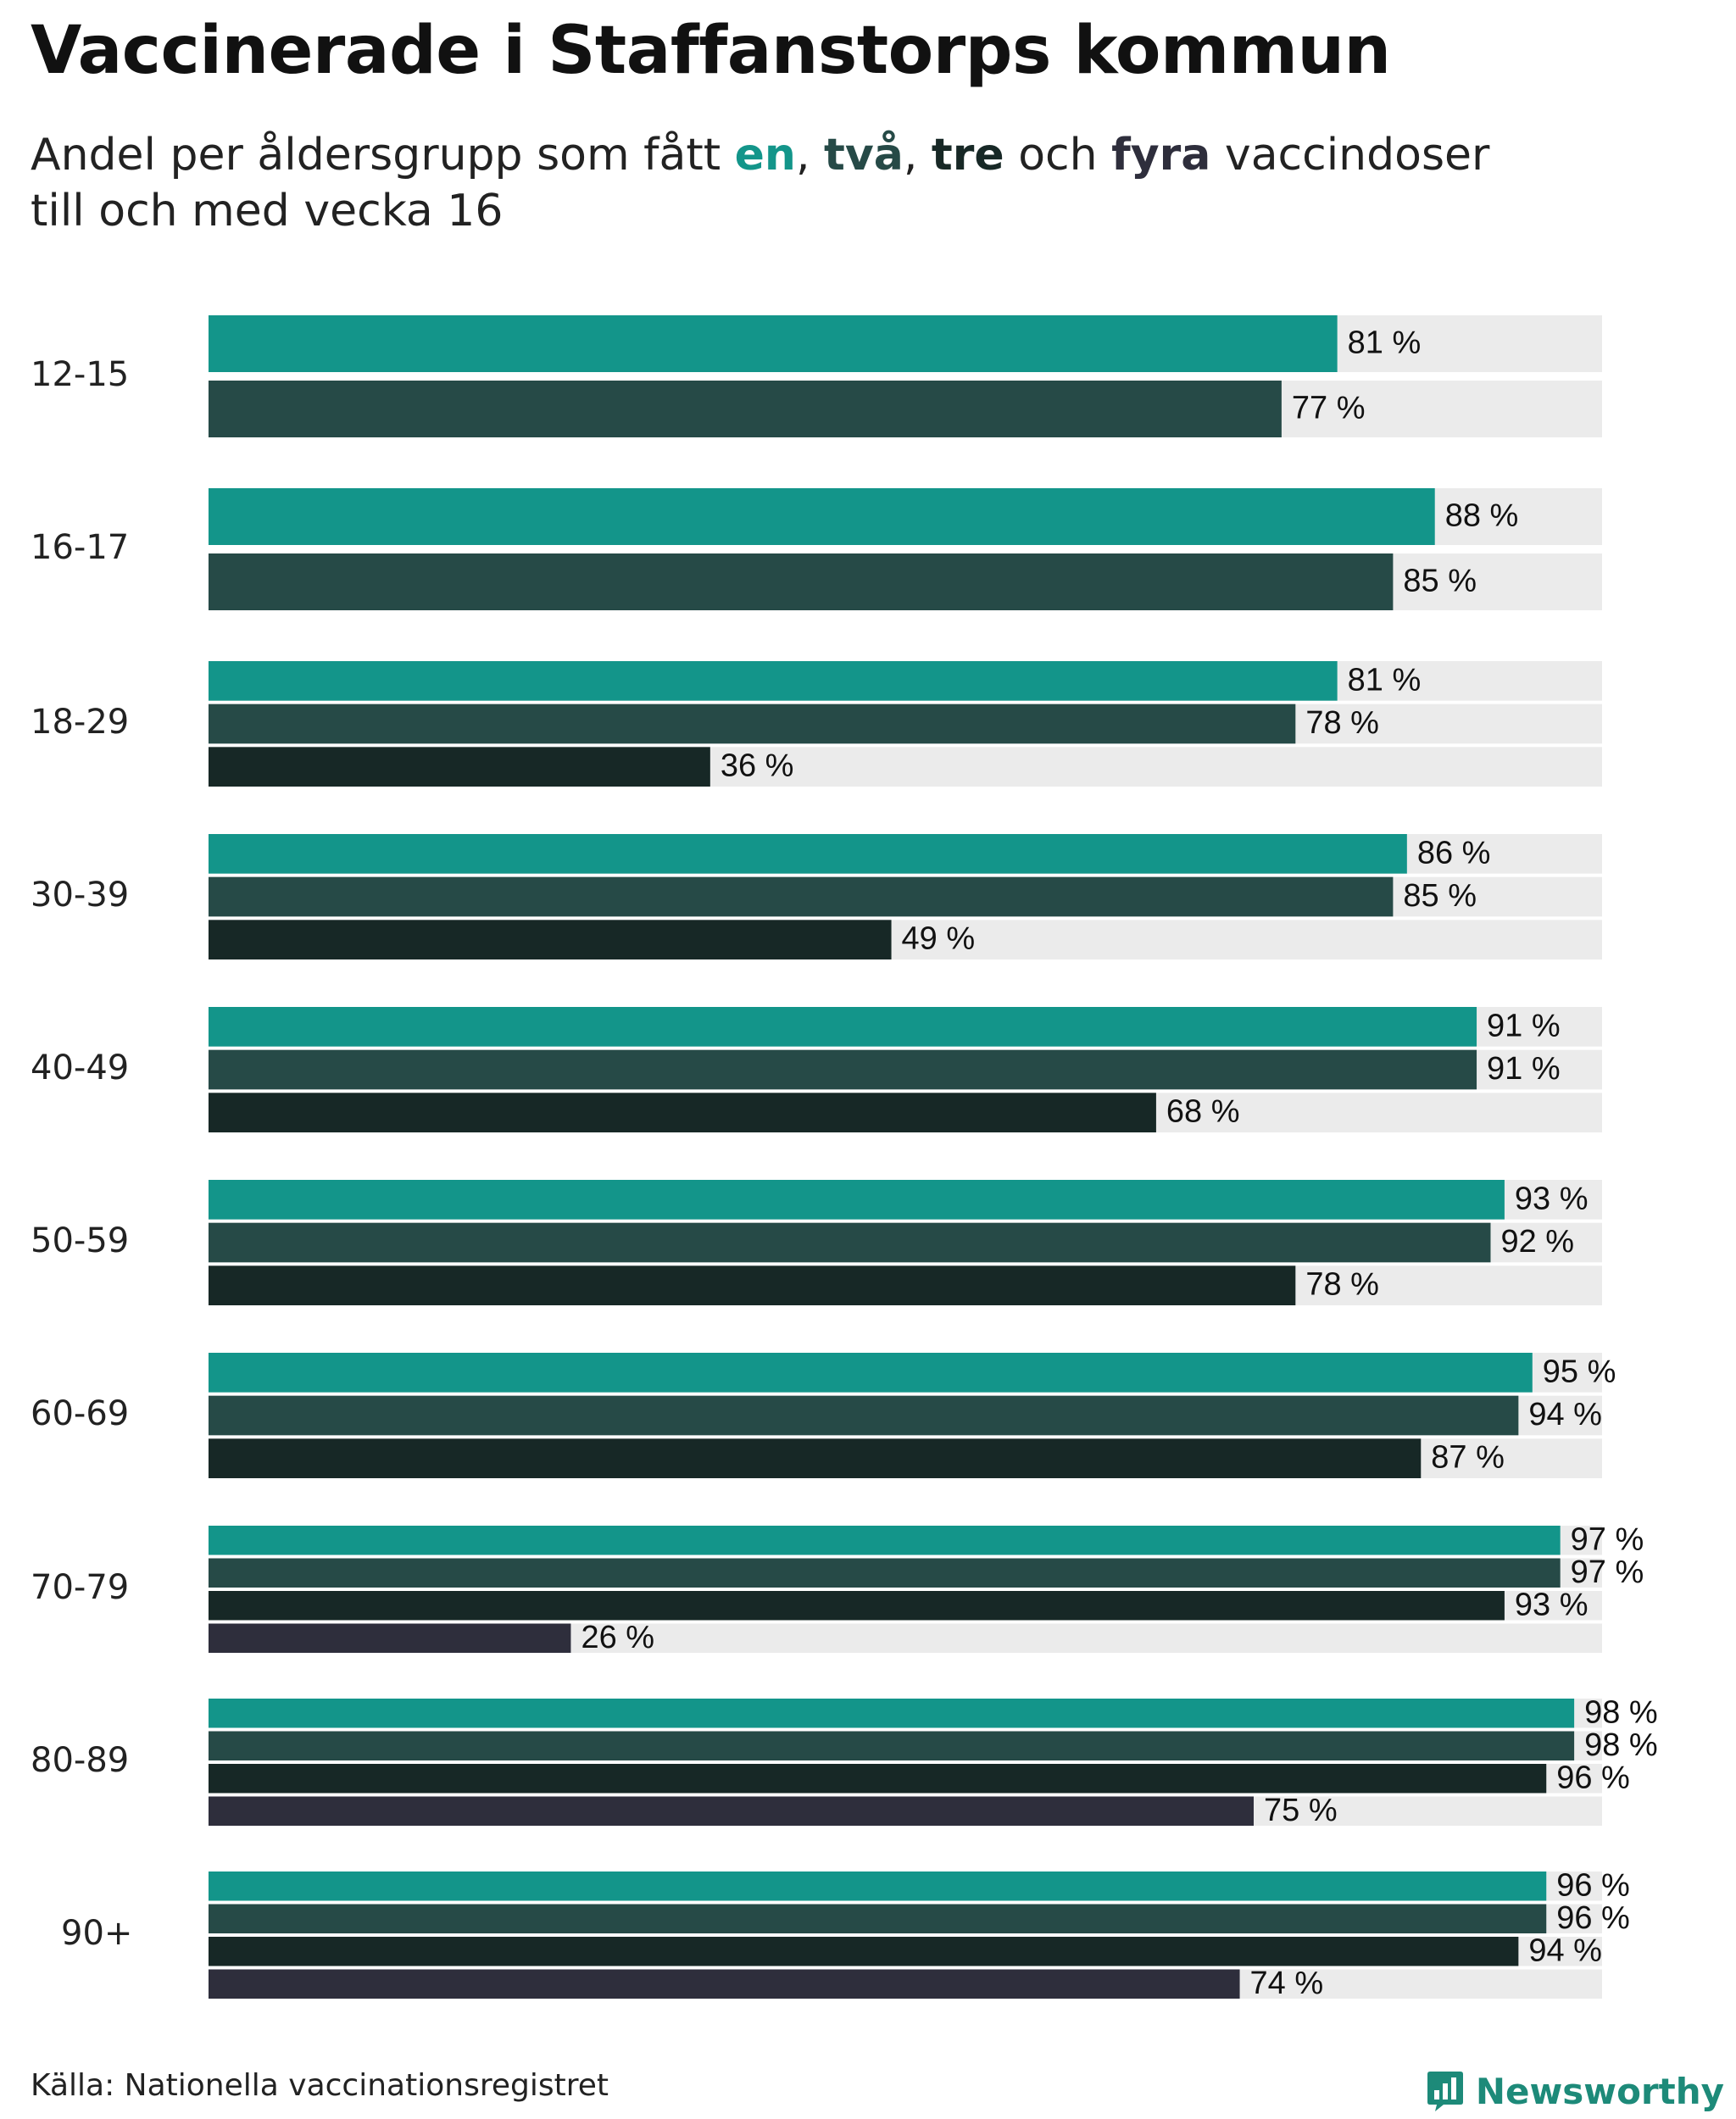  What do you see at coordinates (80, 548) in the screenshot?
I see `category-label: 16-17` at bounding box center [80, 548].